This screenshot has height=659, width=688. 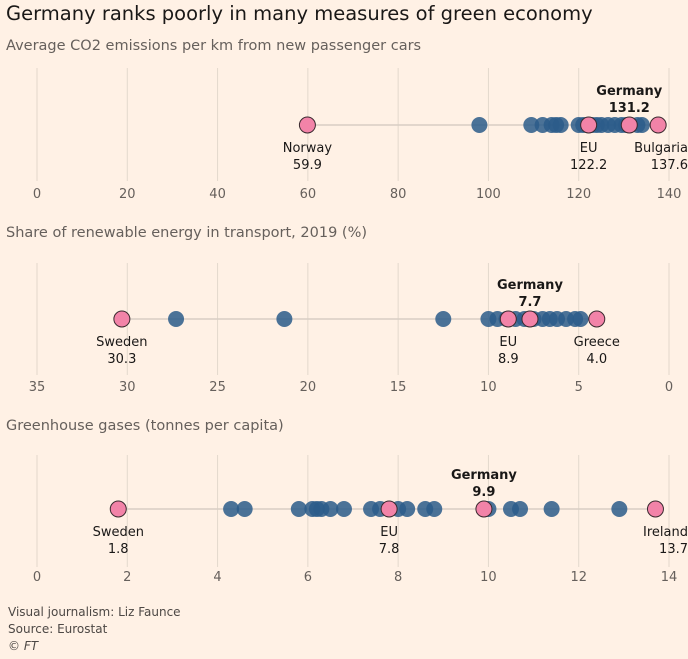 What do you see at coordinates (145, 426) in the screenshot?
I see `panel-2-subtitle: Greenhouse gases (tonnes per capita)` at bounding box center [145, 426].